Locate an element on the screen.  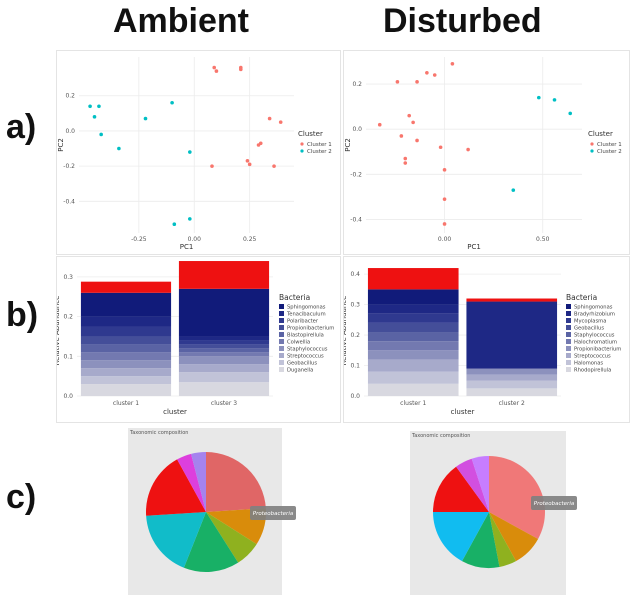
legend-label: Halochromatium is located at coordinates (595, 343).